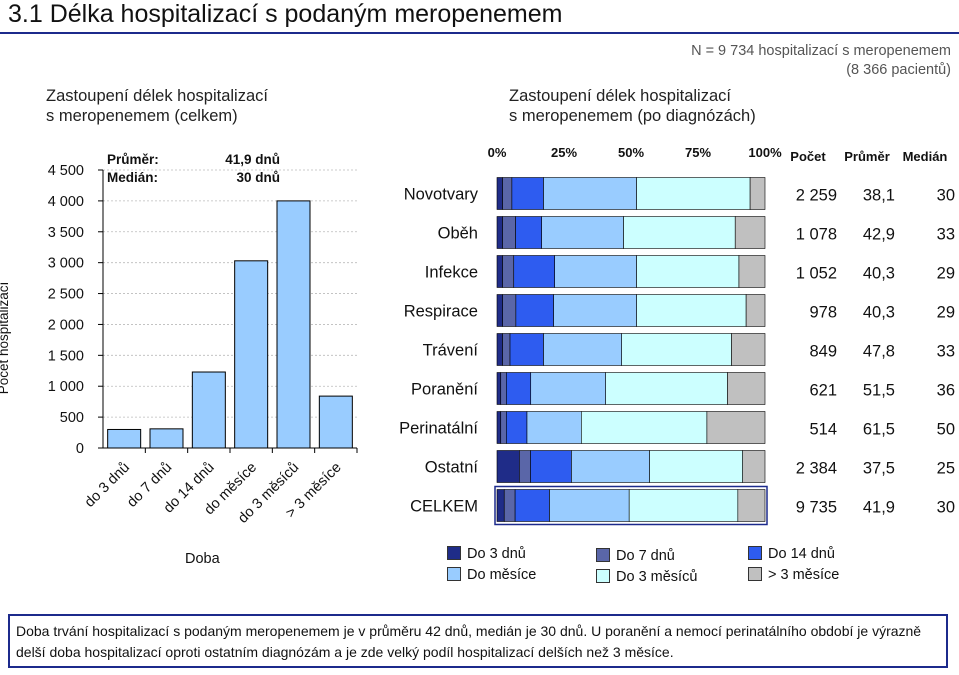 This screenshot has width=959, height=675. Describe the element at coordinates (691, 310) in the screenshot. I see `segment-respirace-do-3-mesicu` at that location.